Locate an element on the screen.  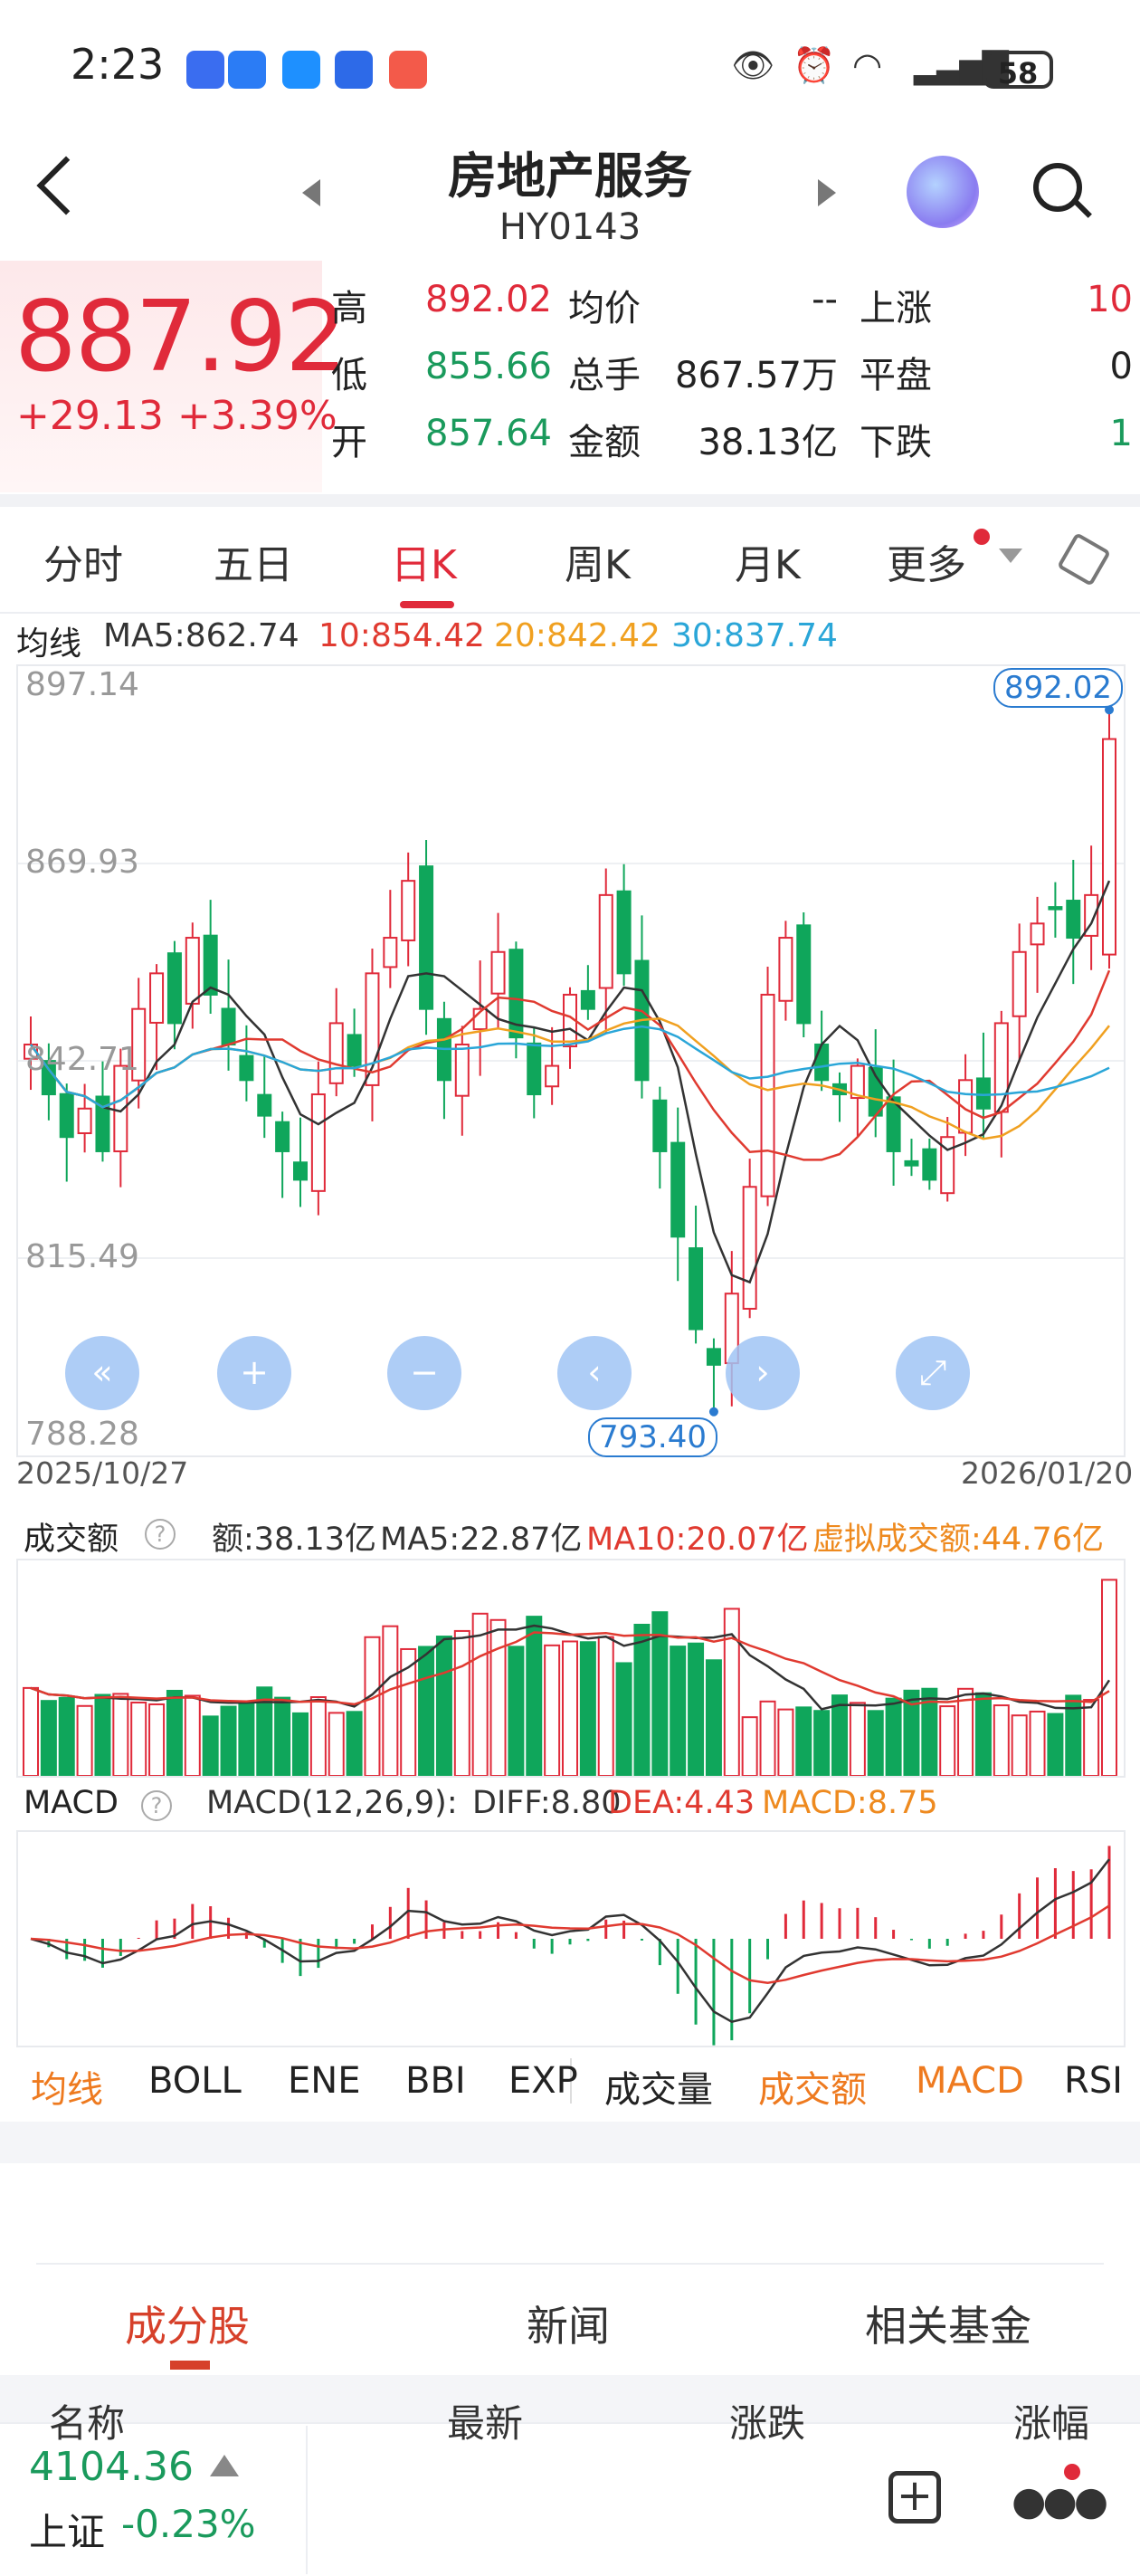
indicator-tab-6: 成交额 is located at coordinates (813, 2090).